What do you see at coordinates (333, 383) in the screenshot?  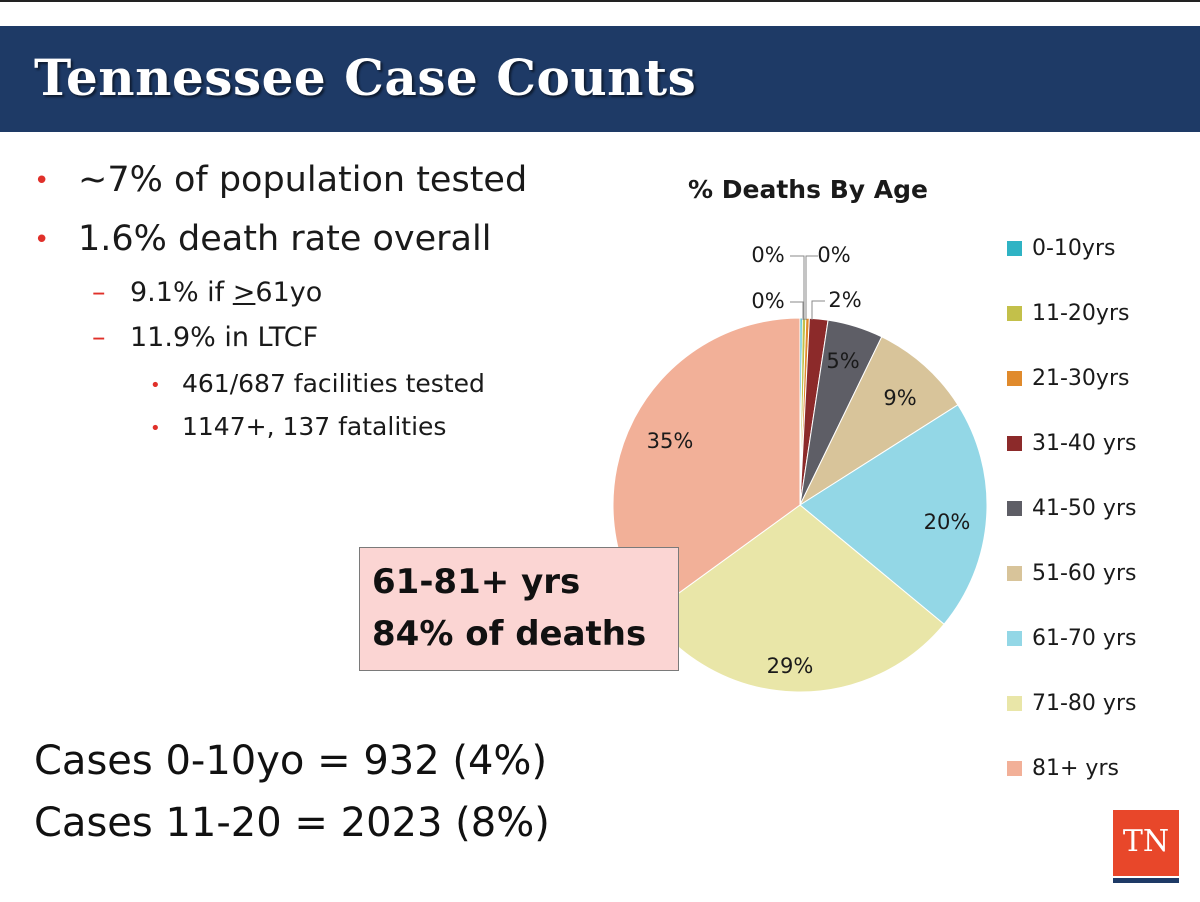 I see `sub-sub-bullet-text: 461/687 facilities tested` at bounding box center [333, 383].